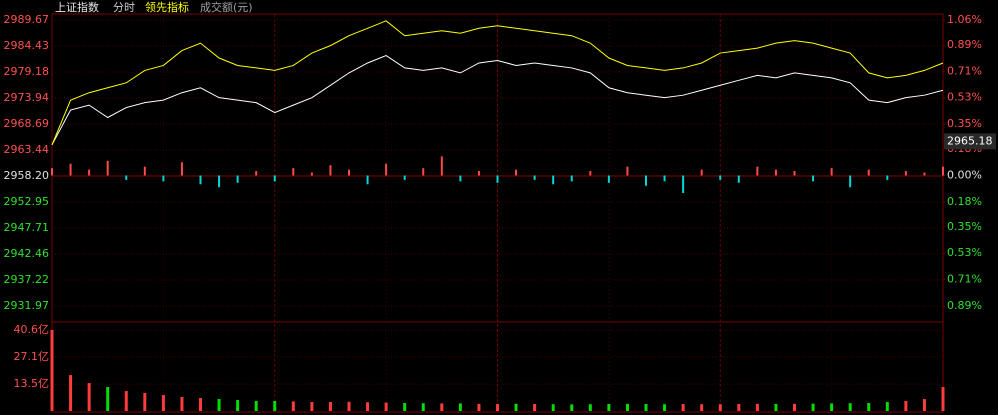 The image size is (998, 415). What do you see at coordinates (964, 201) in the screenshot?
I see `y2-tick-label: 0.18%` at bounding box center [964, 201].